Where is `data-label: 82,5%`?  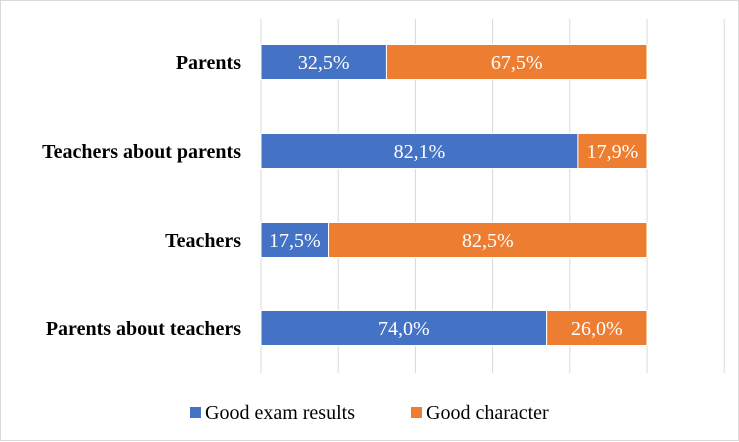
data-label: 82,5% is located at coordinates (488, 241).